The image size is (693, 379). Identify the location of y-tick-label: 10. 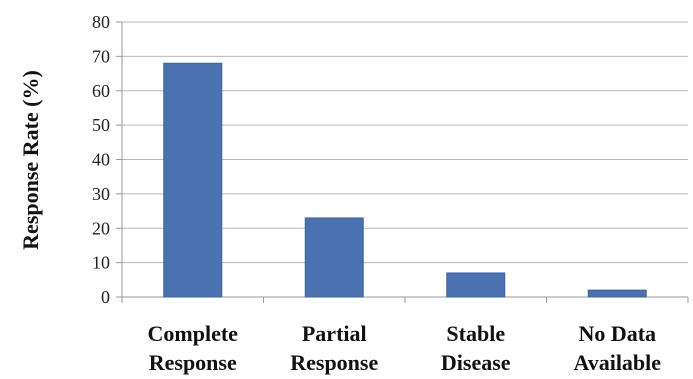
(101, 263).